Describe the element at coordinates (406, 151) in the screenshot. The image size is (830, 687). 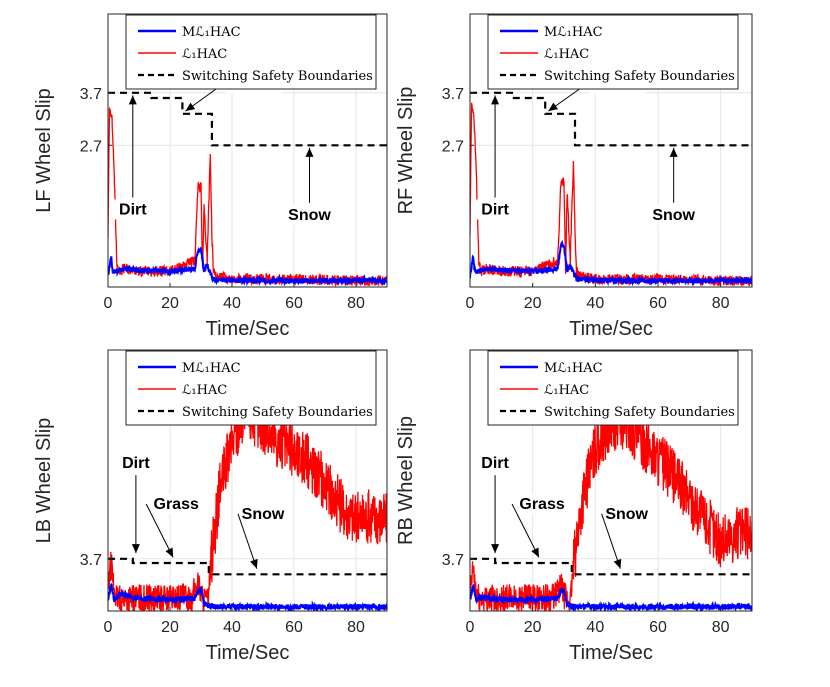
I see `y-axis-title: RF Wheel Slip` at that location.